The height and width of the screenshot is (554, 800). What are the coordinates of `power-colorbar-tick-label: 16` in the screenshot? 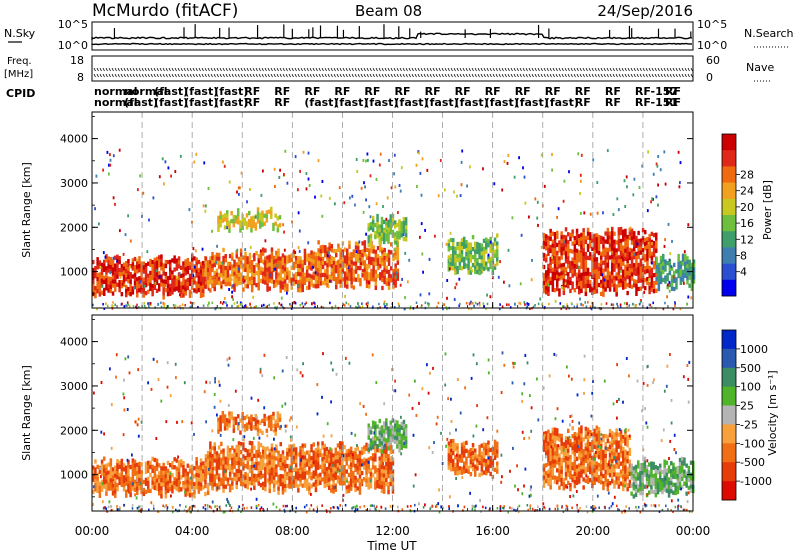 It's located at (747, 223).